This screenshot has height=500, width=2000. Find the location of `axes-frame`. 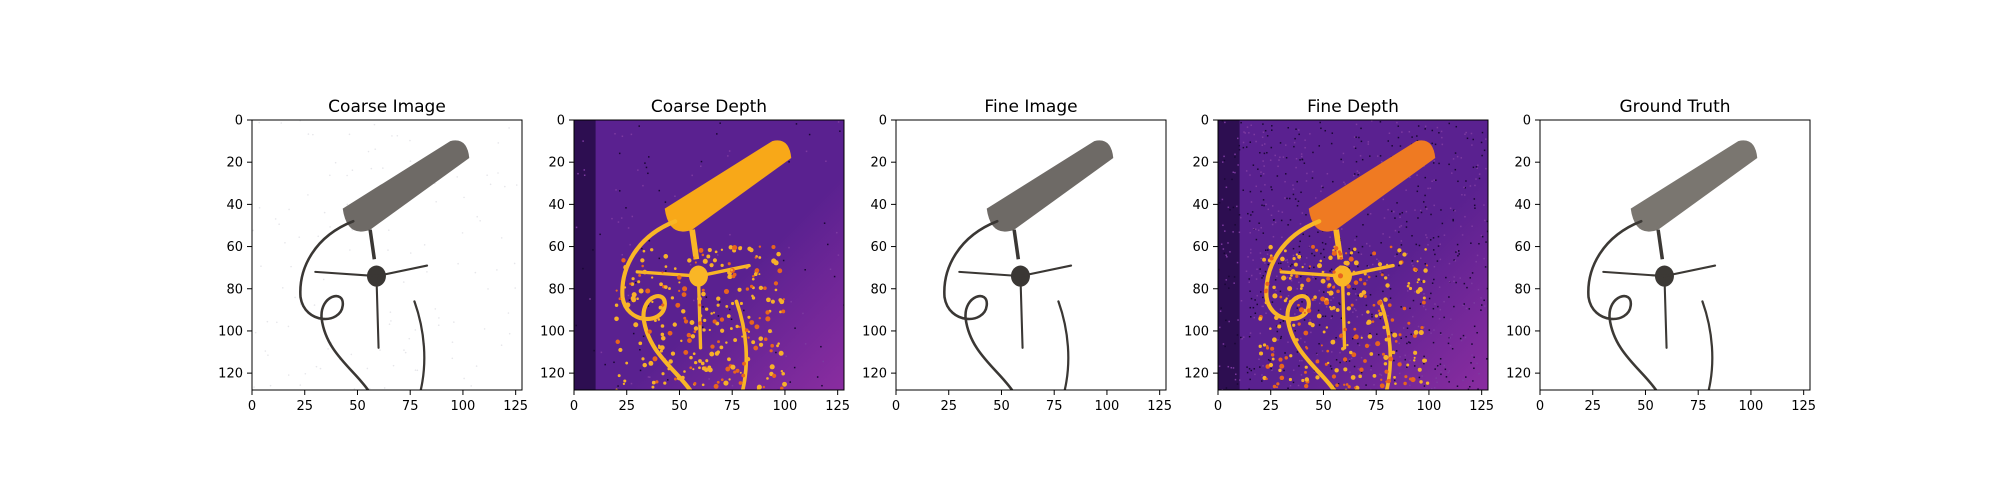

axes-frame is located at coordinates (1031, 255).